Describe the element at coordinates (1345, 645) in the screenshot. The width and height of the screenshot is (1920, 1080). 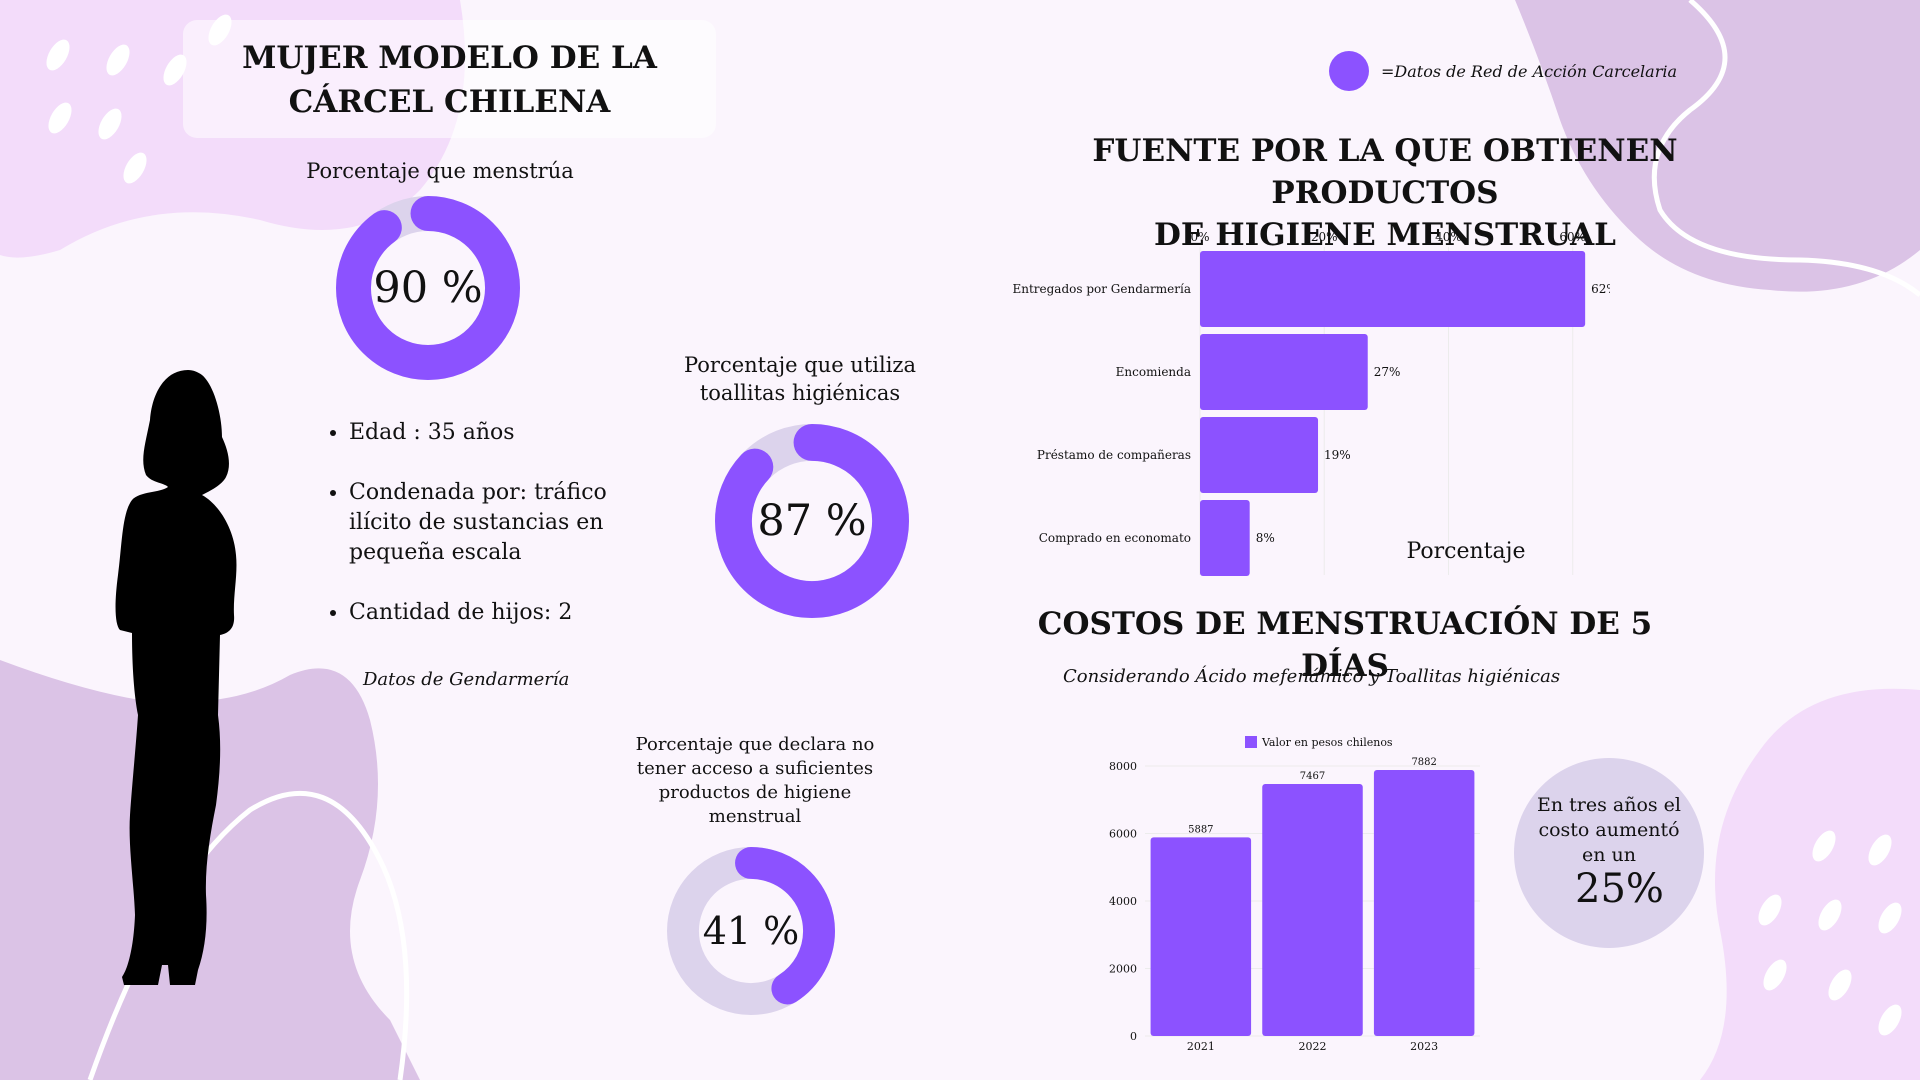
I see `costs-section-title: COSTOS DE MENSTRUACIÓN DE 5 DÍAS` at that location.